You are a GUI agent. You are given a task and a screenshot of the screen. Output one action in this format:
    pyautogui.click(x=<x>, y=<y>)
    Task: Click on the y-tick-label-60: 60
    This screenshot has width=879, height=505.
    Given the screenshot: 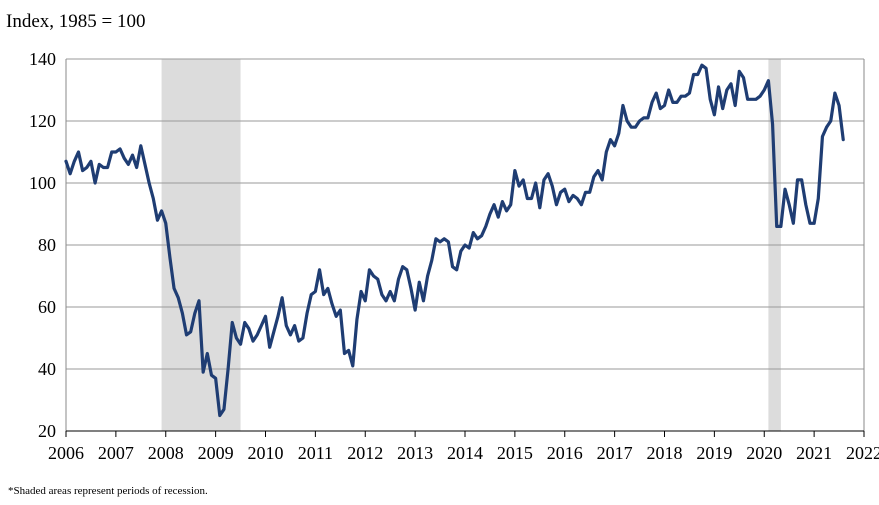 What is the action you would take?
    pyautogui.click(x=47, y=307)
    